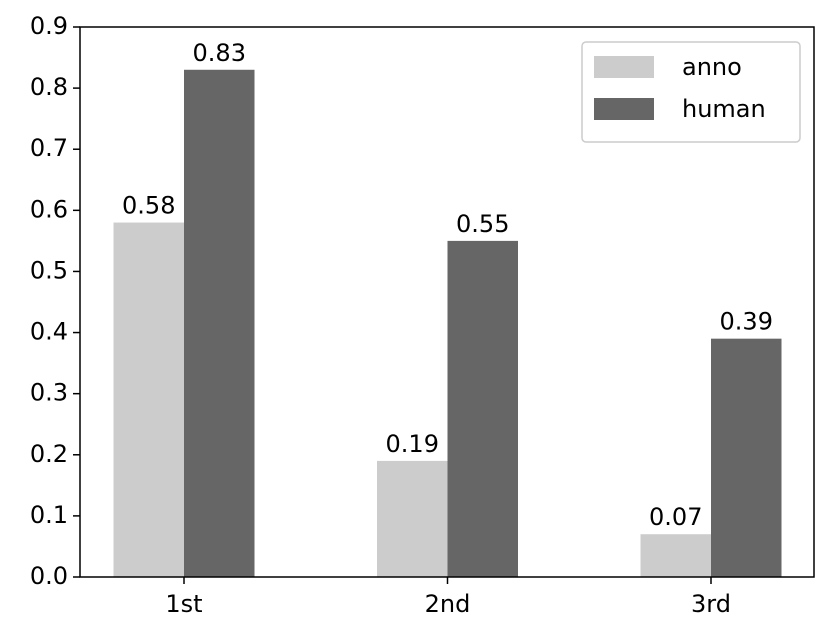 The image size is (831, 640). Describe the element at coordinates (49, 209) in the screenshot. I see `y-tick-label: 0.6` at that location.